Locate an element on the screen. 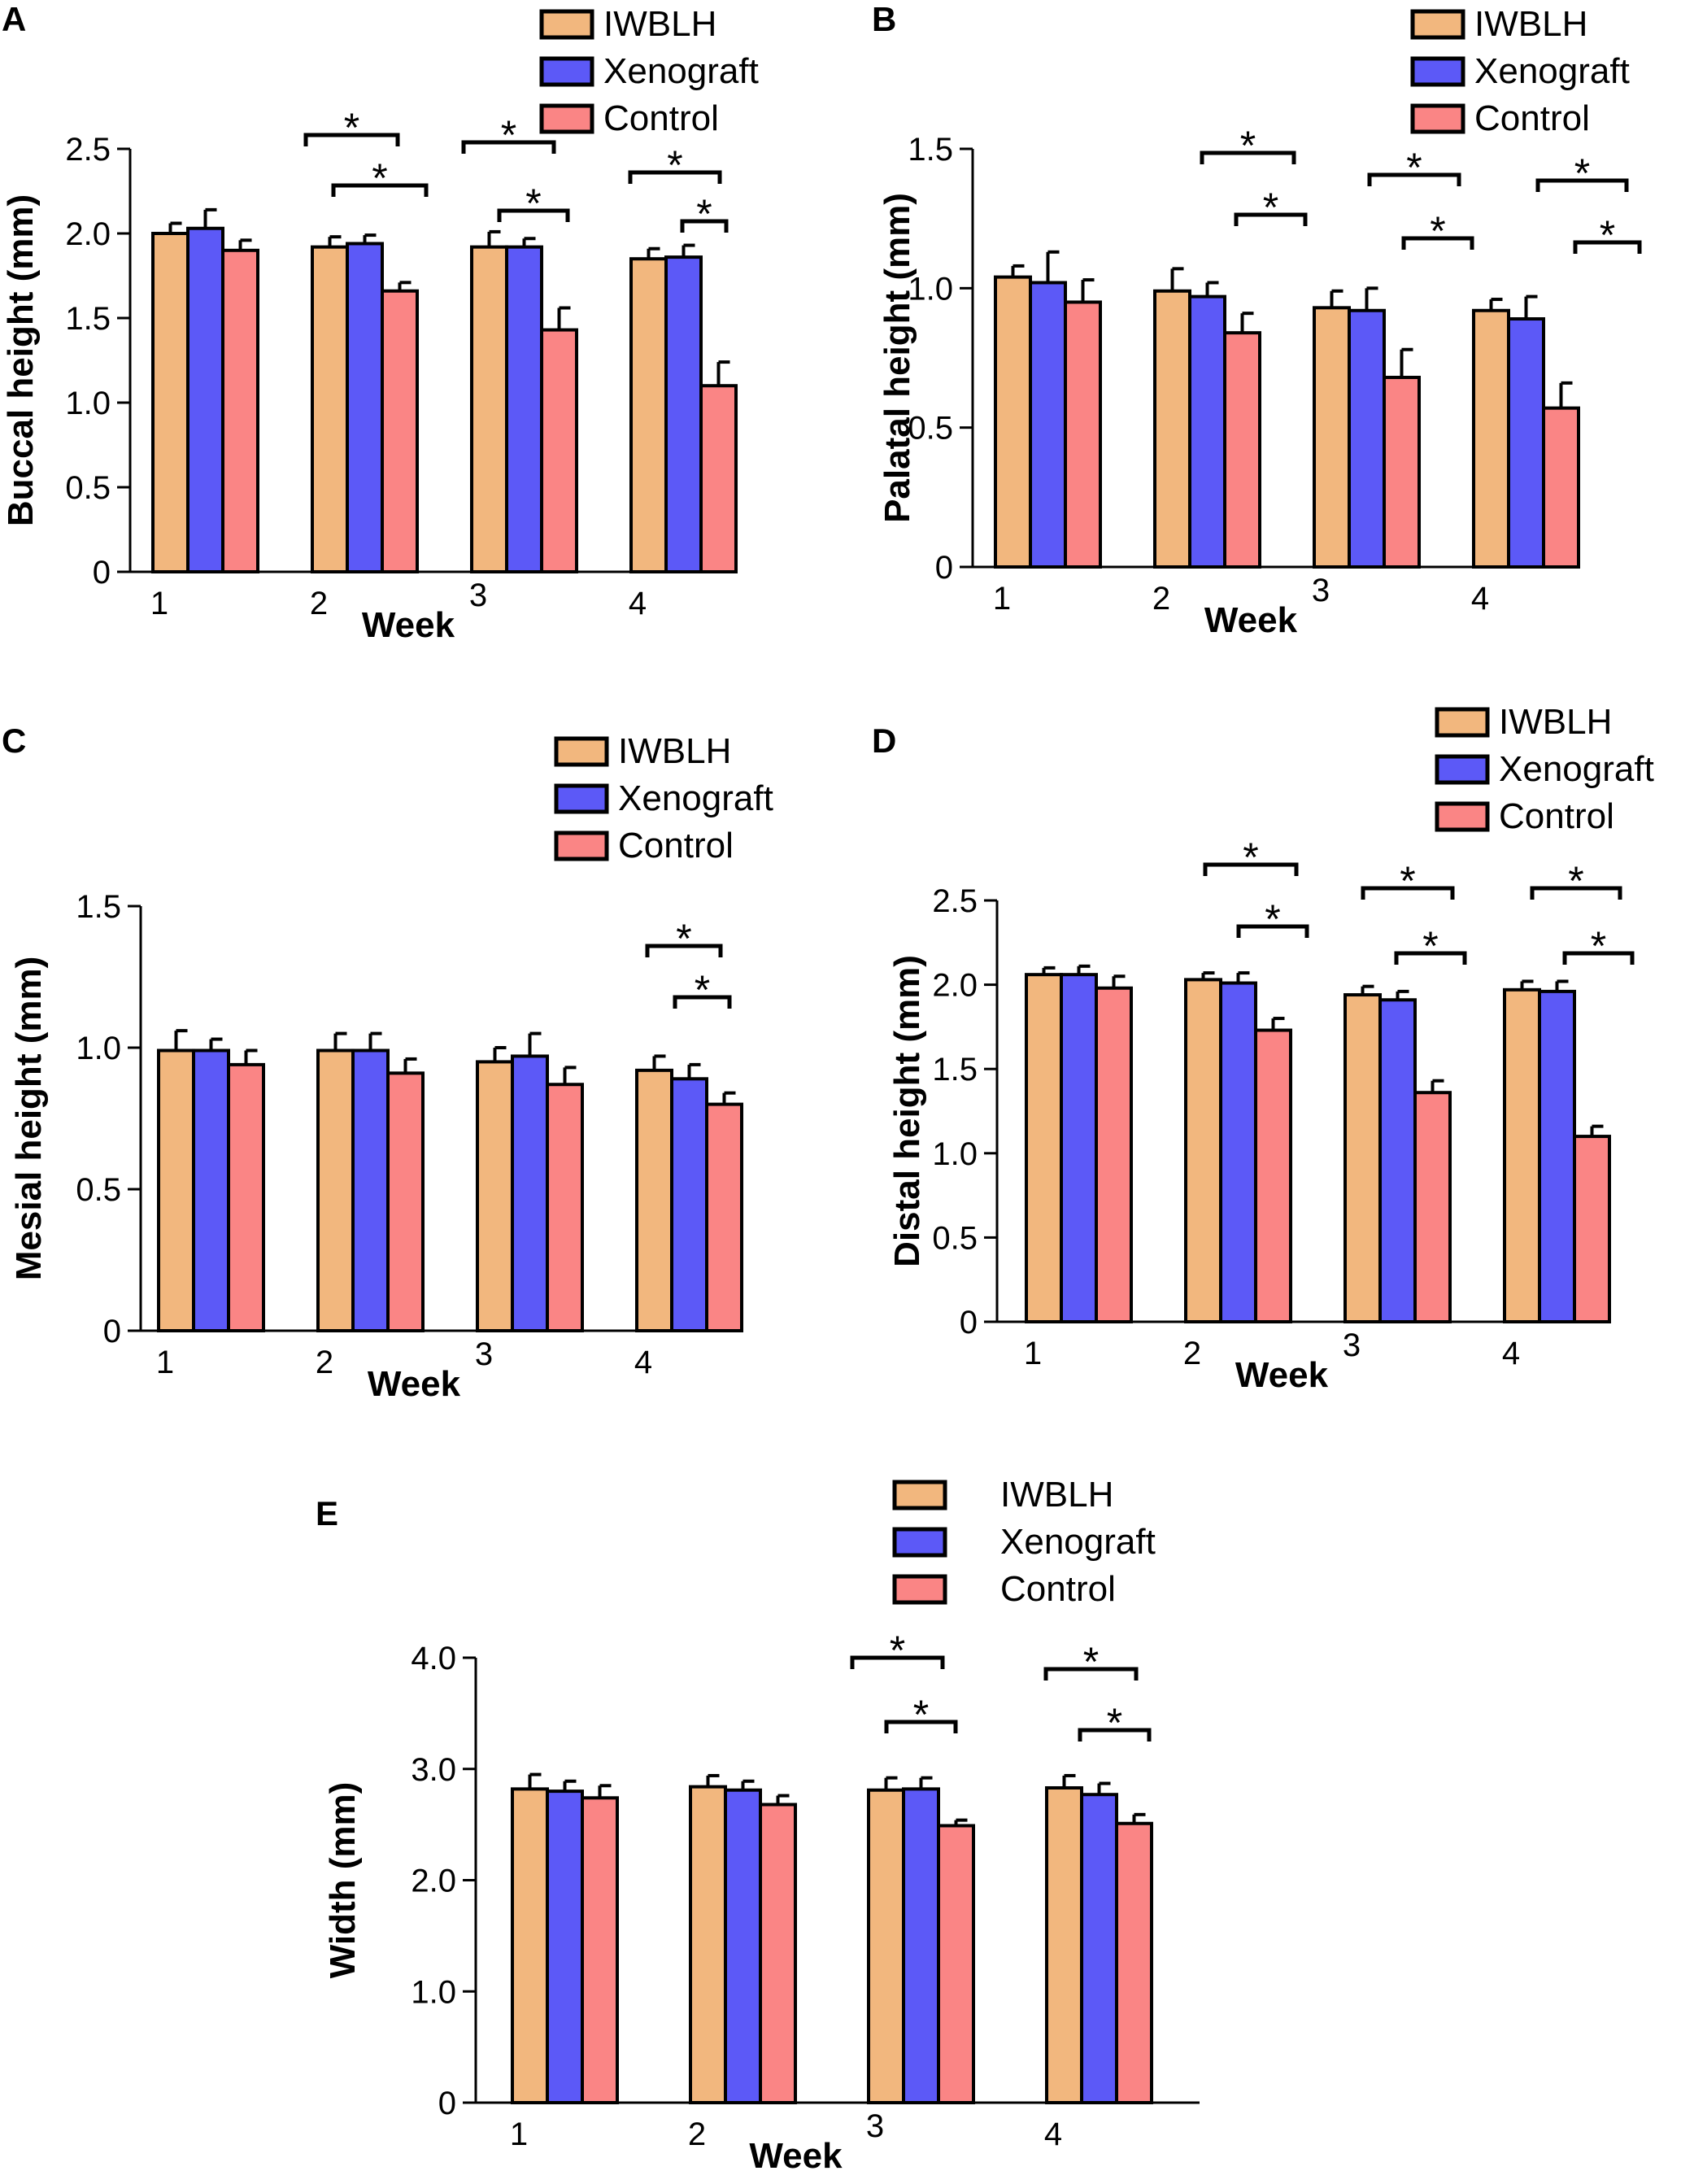 Image resolution: width=1681 pixels, height=2184 pixels. y-tick-label: 2.0 is located at coordinates (88, 234).